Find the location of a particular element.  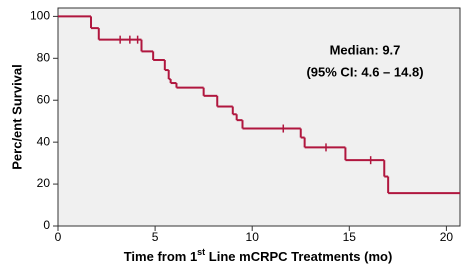

x-axis-label: Time from 1st Line mCRPC Treatments (mo) is located at coordinates (258, 255).